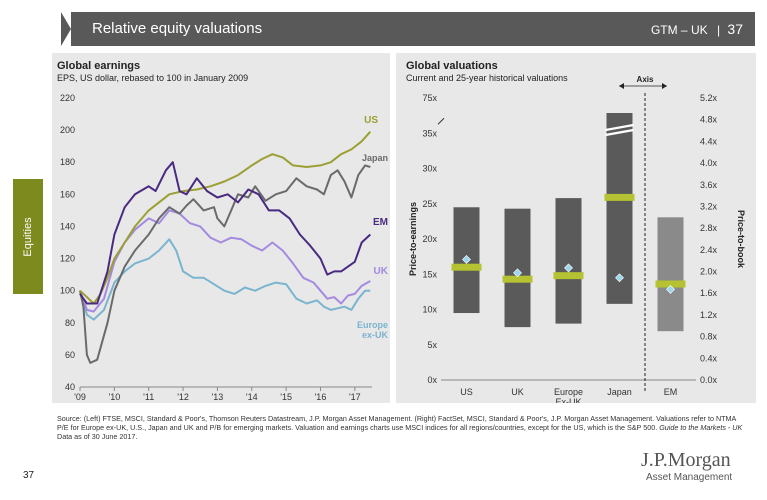 Image resolution: width=767 pixels, height=500 pixels. What do you see at coordinates (619, 278) in the screenshot?
I see `current-marker-japan` at bounding box center [619, 278].